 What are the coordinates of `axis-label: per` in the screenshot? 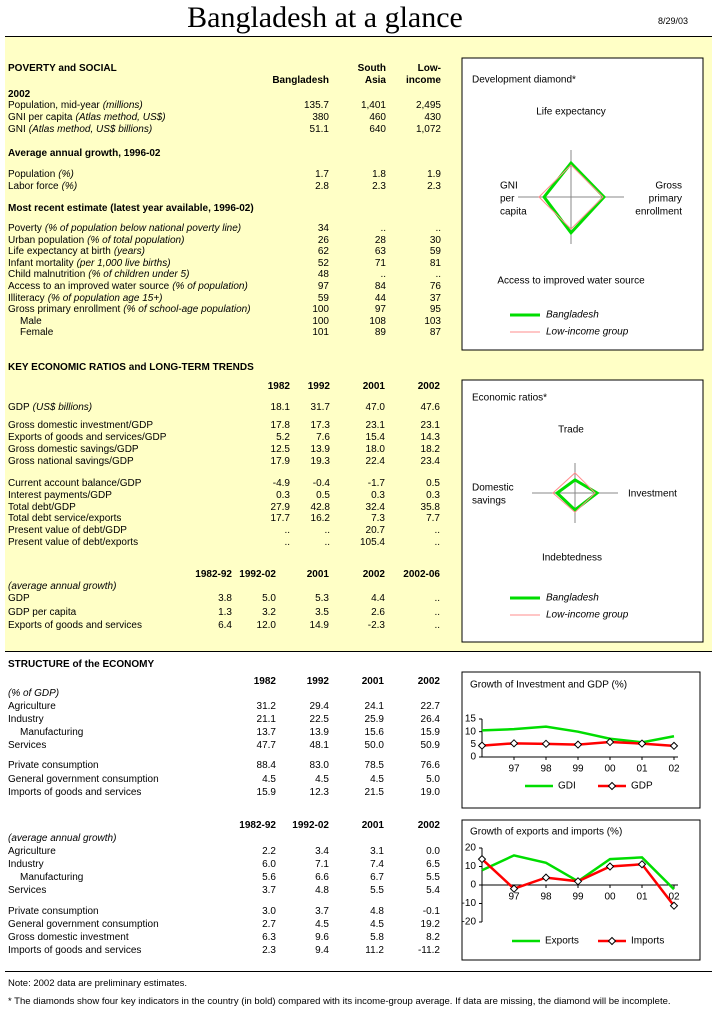 It's located at (507, 199).